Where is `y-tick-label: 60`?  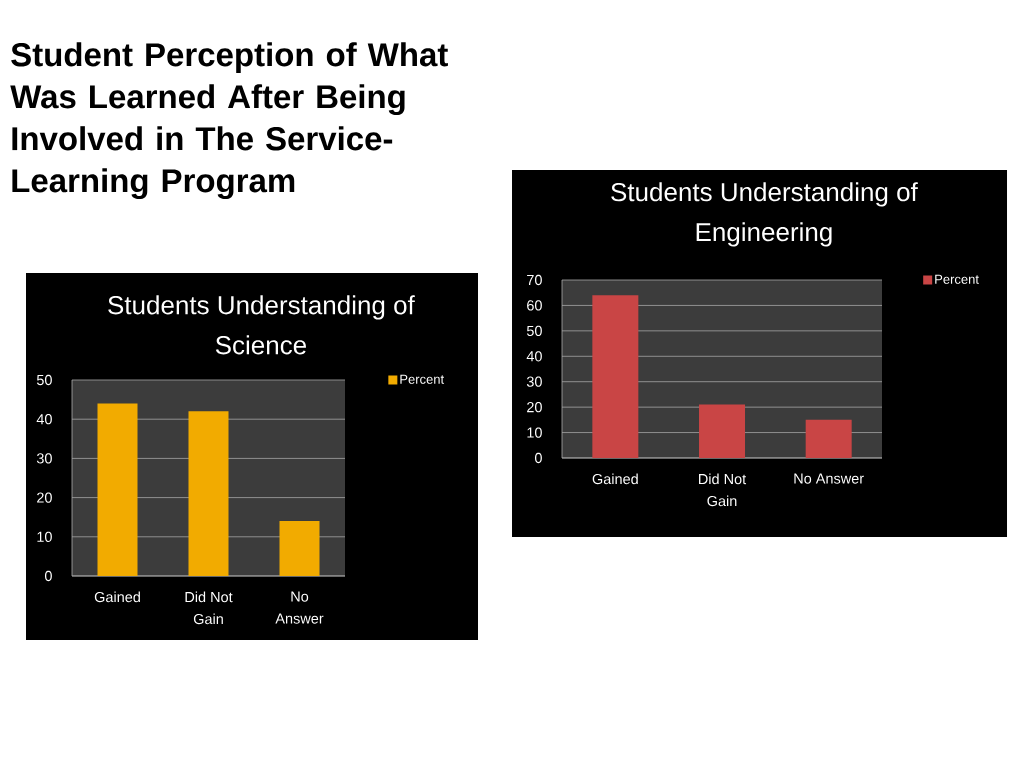 y-tick-label: 60 is located at coordinates (534, 305).